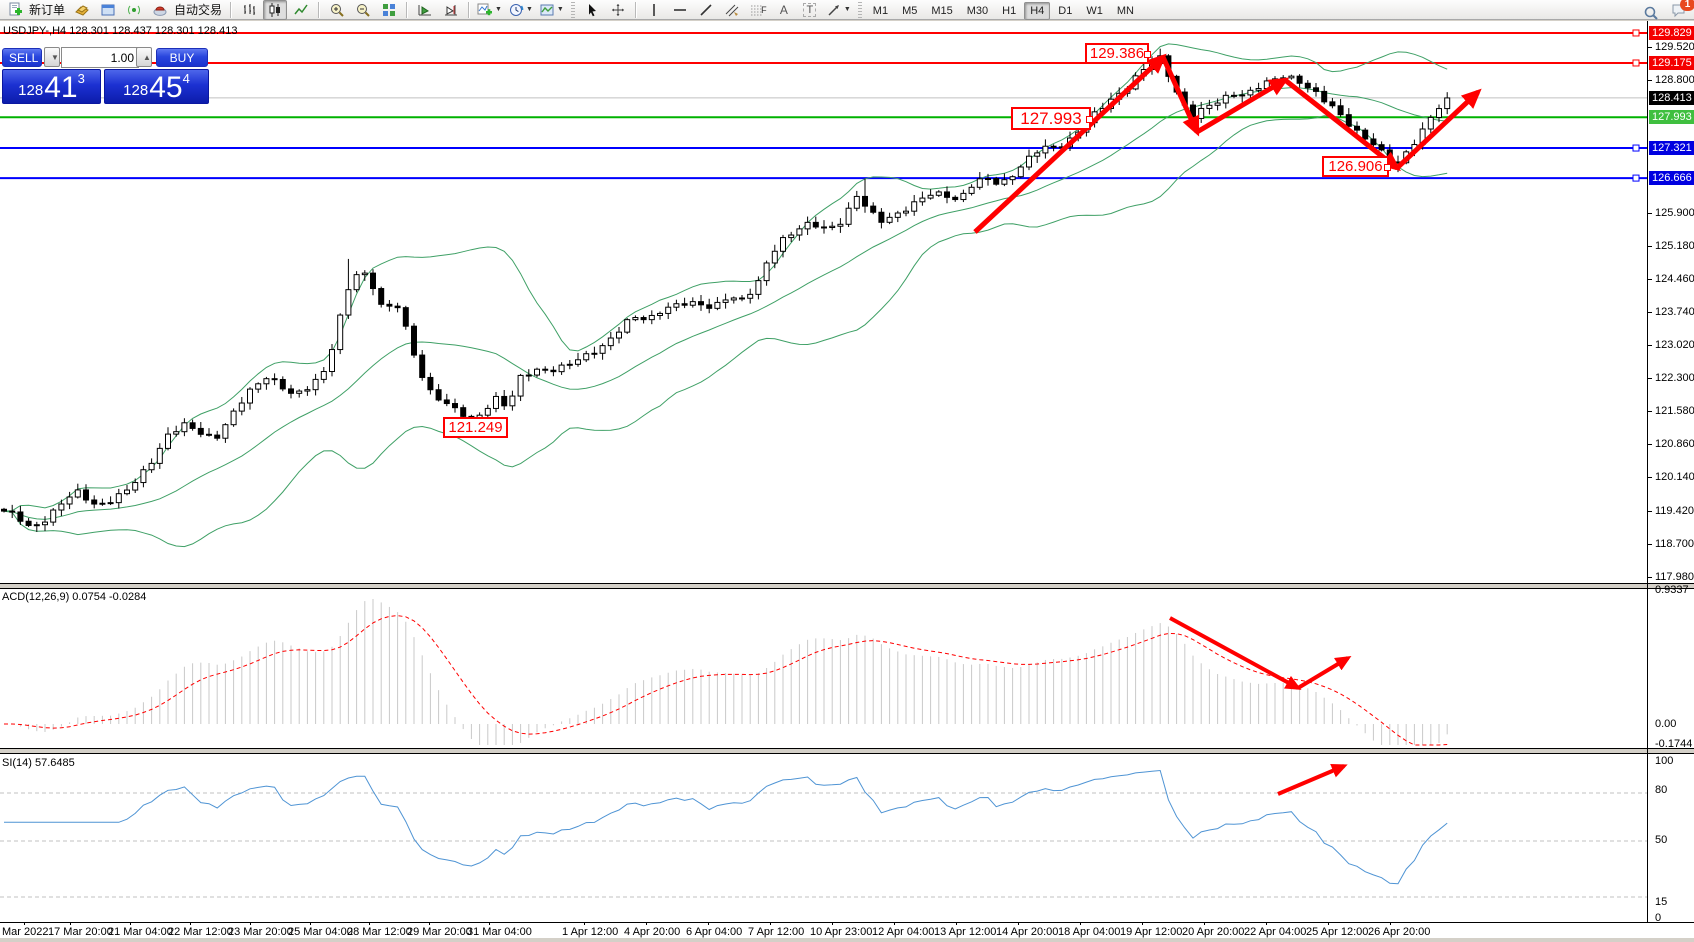 The image size is (1694, 942). What do you see at coordinates (1674, 312) in the screenshot?
I see `price-tick-label: 123.740` at bounding box center [1674, 312].